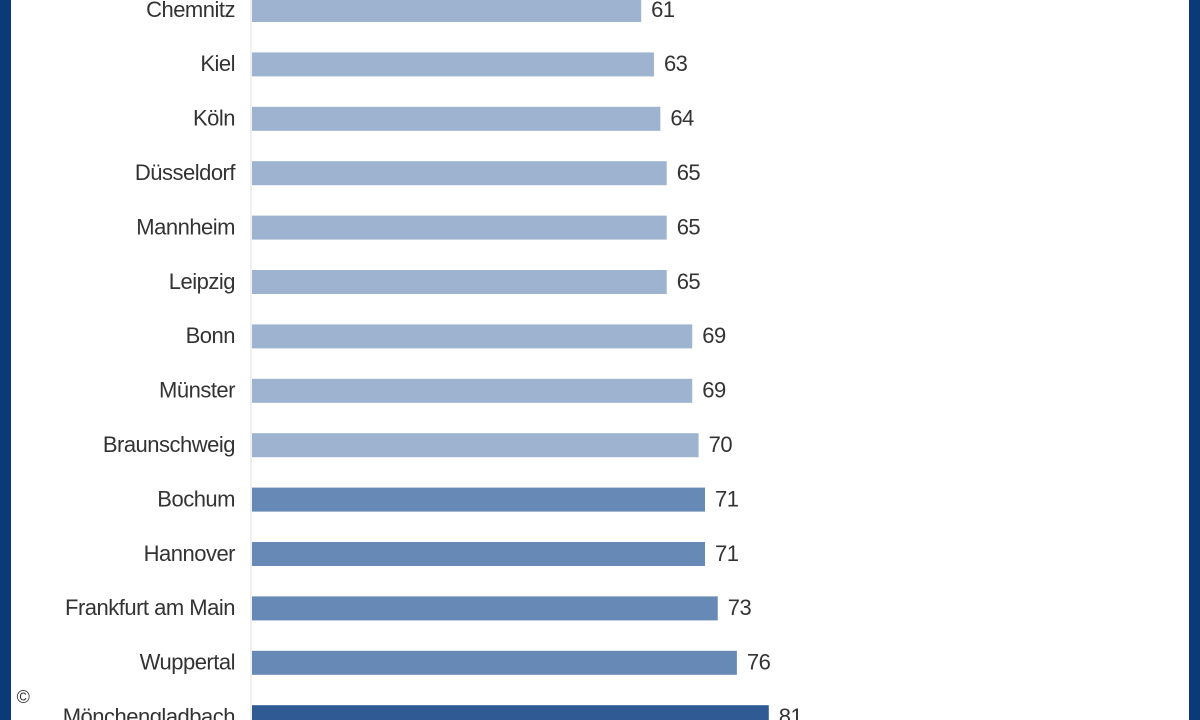 This screenshot has width=1200, height=720. Describe the element at coordinates (190, 553) in the screenshot. I see `category-label: Hannover` at that location.